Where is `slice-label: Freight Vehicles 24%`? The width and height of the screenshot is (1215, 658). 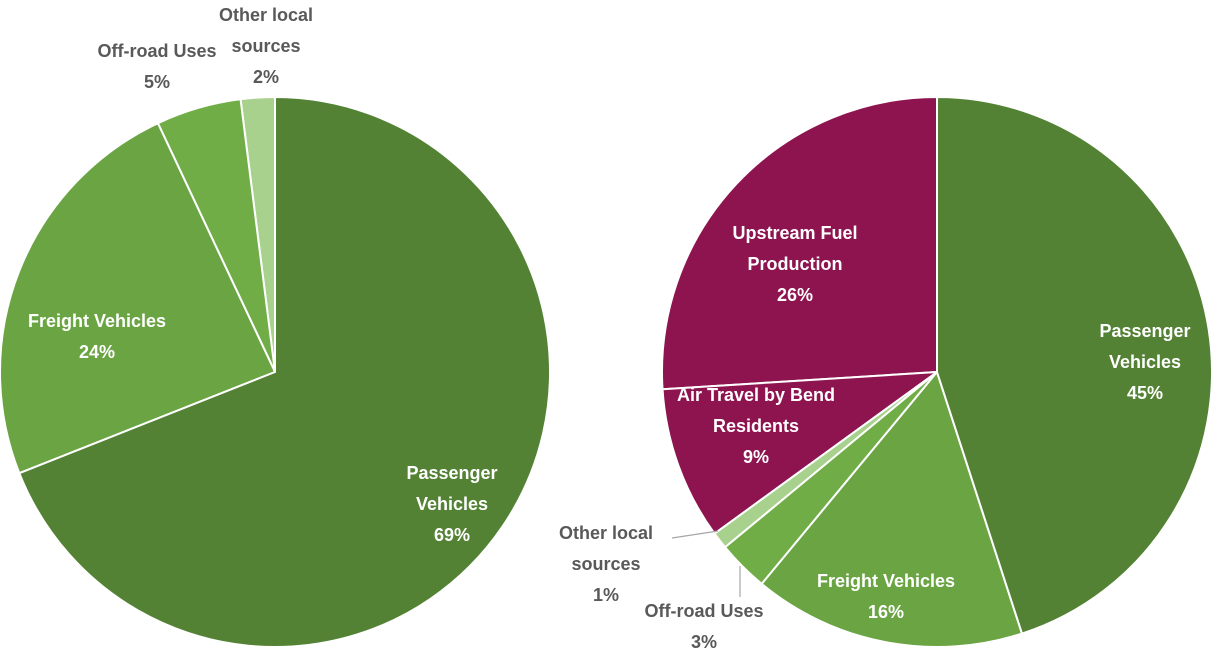 slice-label: Freight Vehicles 24% is located at coordinates (98, 337).